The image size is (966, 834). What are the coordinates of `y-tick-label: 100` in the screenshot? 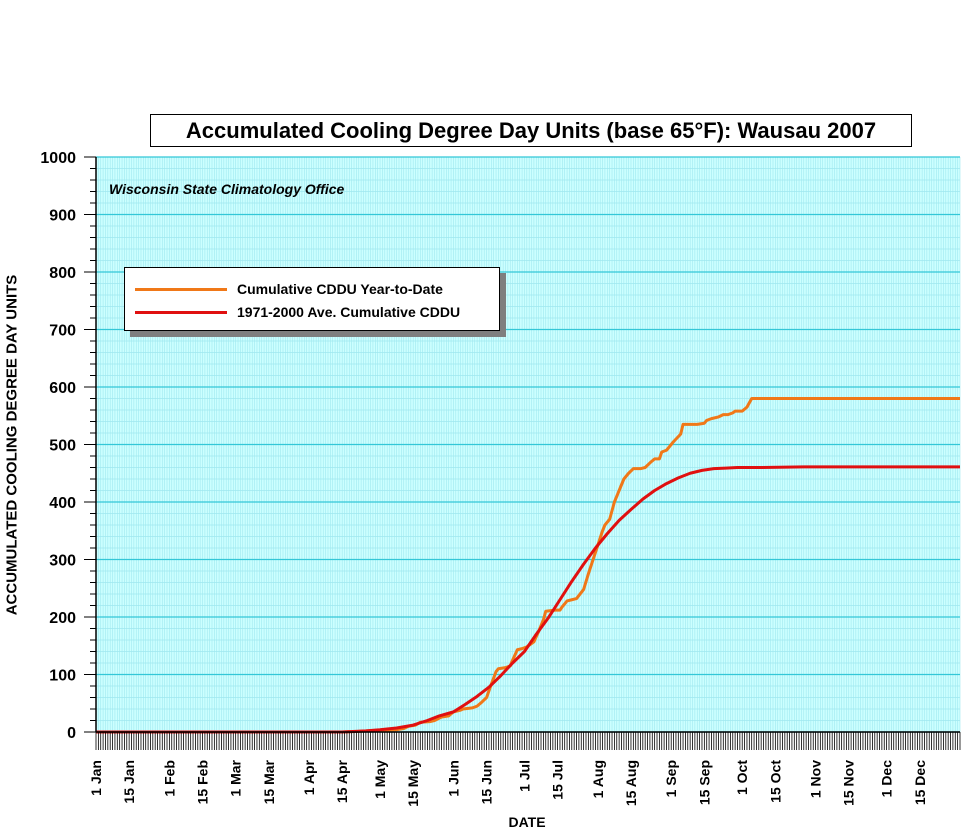 It's located at (62, 676).